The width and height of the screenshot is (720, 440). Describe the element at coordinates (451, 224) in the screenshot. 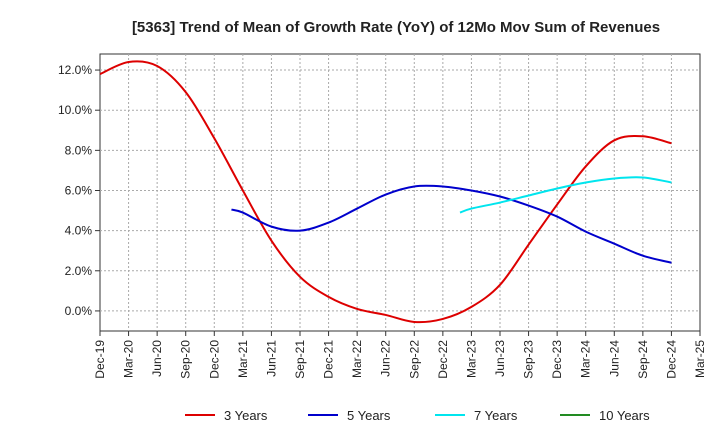

I see `series-line-5-years` at that location.